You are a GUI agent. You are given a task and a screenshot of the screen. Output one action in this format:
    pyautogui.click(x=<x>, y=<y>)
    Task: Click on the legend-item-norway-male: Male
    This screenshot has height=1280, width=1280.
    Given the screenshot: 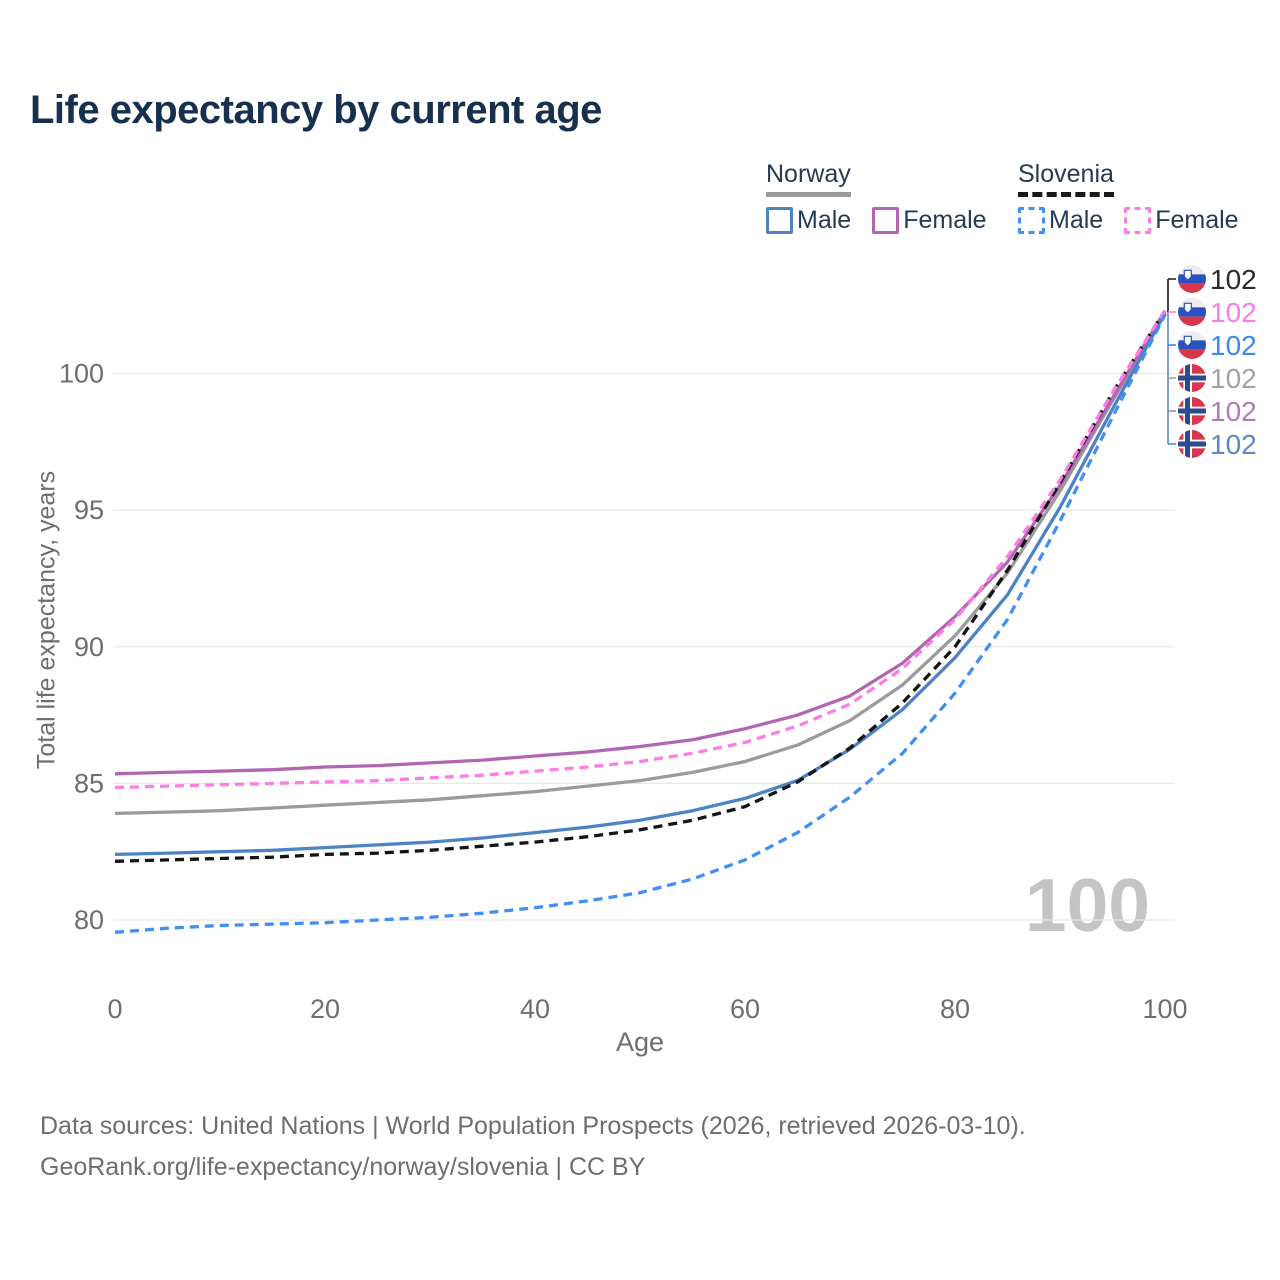 What is the action you would take?
    pyautogui.click(x=808, y=220)
    